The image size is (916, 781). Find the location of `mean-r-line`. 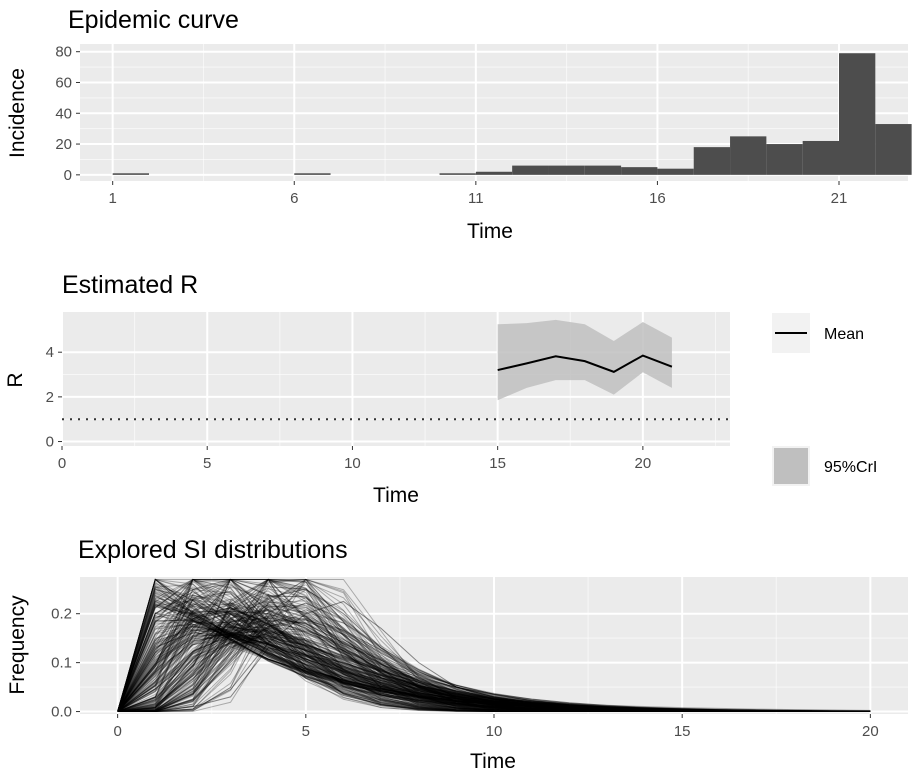

mean-r-line is located at coordinates (585, 363).